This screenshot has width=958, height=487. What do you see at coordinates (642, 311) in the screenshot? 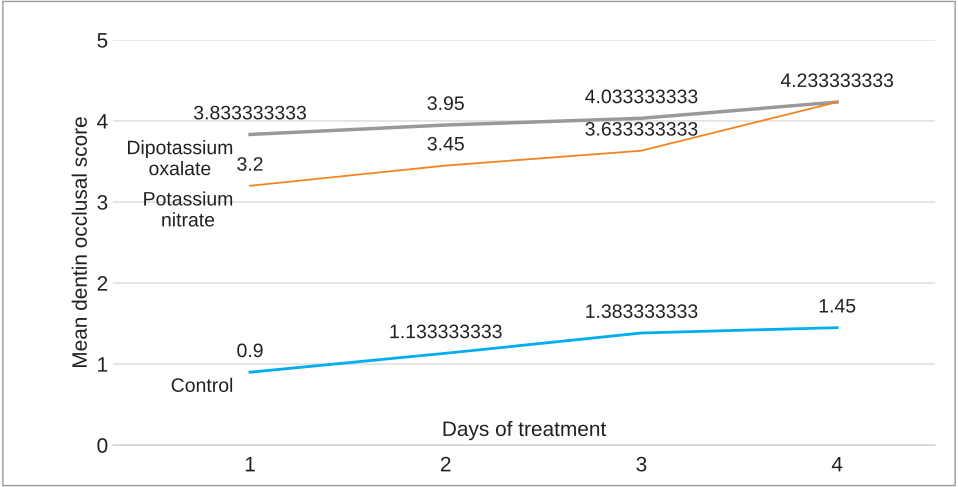
I see `data-label: 1.383333333` at bounding box center [642, 311].